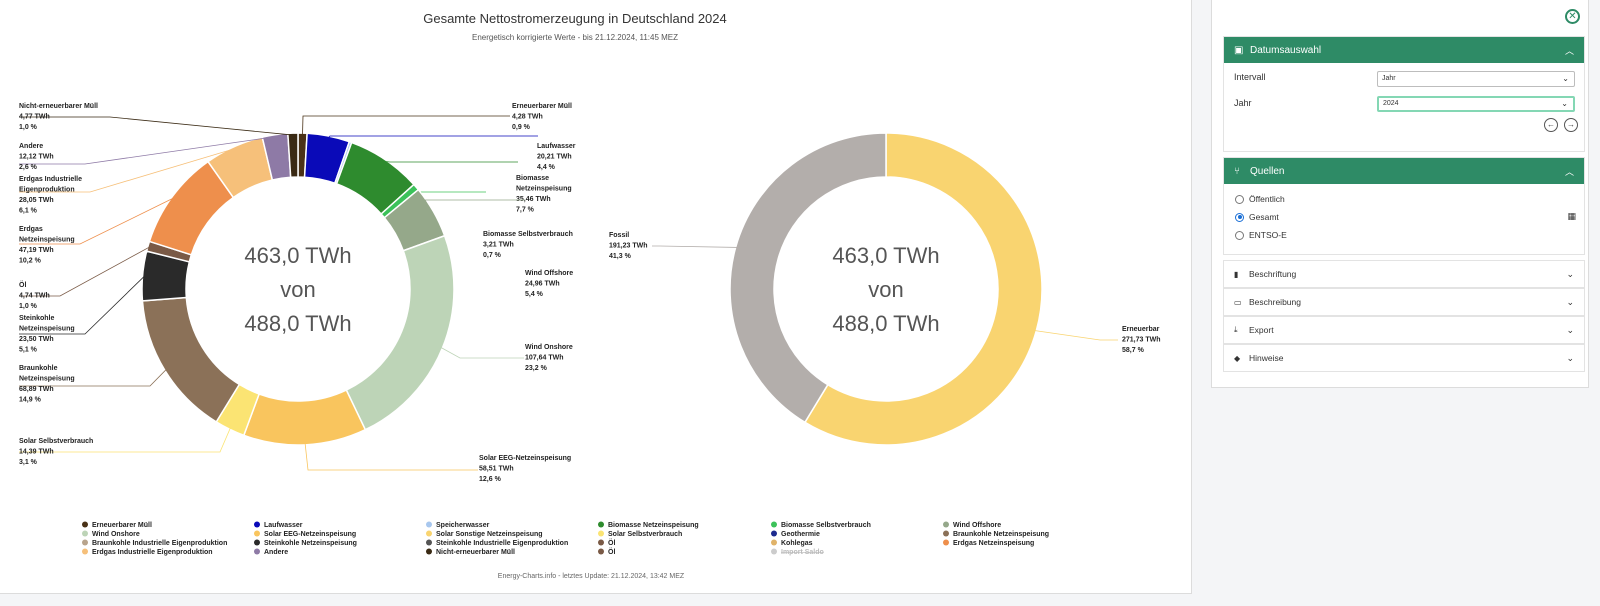 This screenshot has height=606, width=1600. What do you see at coordinates (1133, 350) in the screenshot?
I see `right-pie-label-erneuerbar: 58,7 %` at bounding box center [1133, 350].